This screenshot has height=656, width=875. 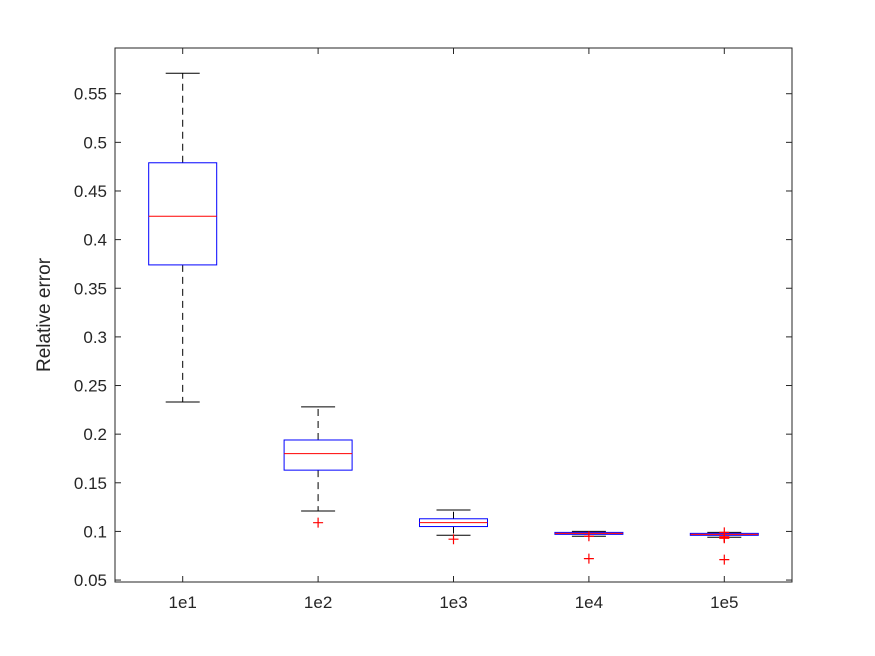 I want to click on y-tick-label: 0.15, so click(x=90, y=483).